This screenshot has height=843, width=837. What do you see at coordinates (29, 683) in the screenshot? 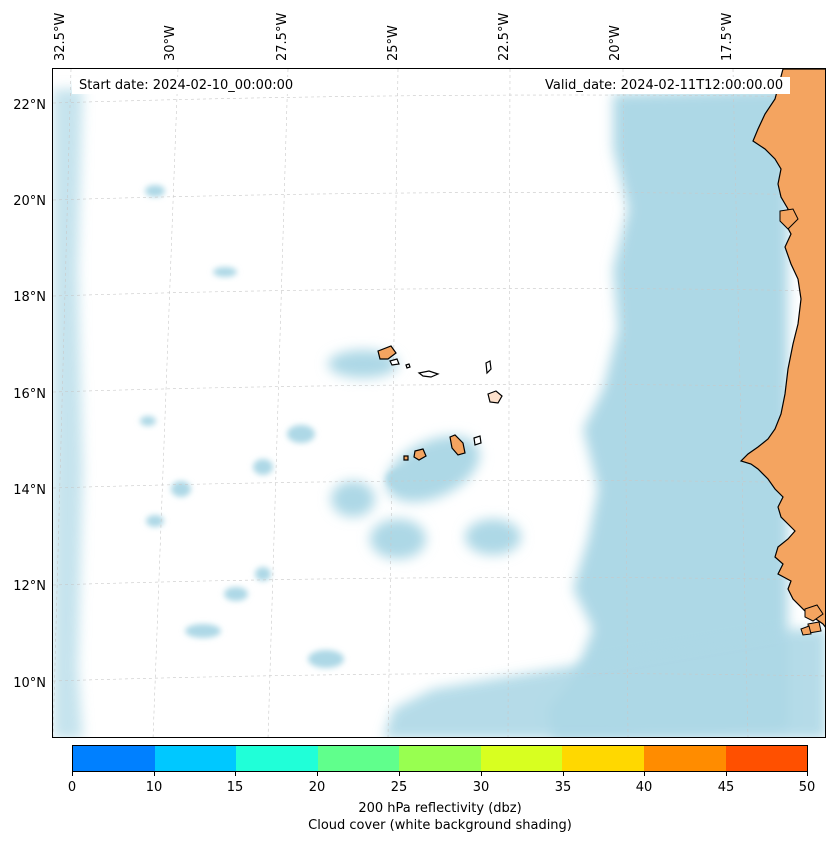
I see `lat-label-10n: 10°N` at bounding box center [29, 683].